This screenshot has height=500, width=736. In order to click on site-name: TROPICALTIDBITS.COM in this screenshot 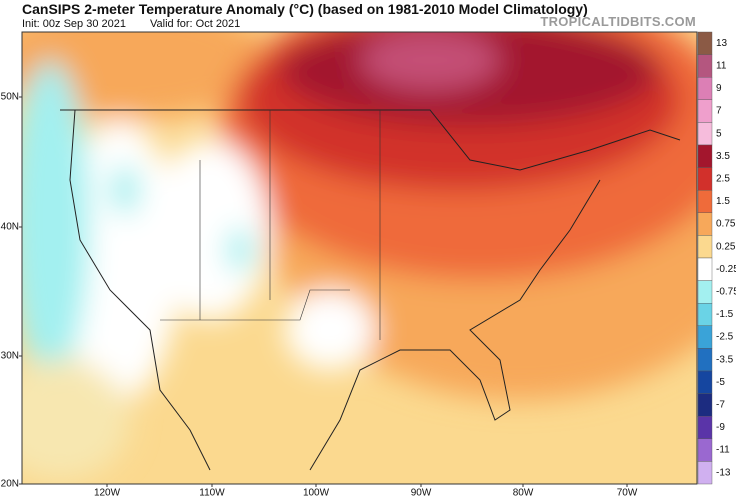, I will do `click(618, 21)`.